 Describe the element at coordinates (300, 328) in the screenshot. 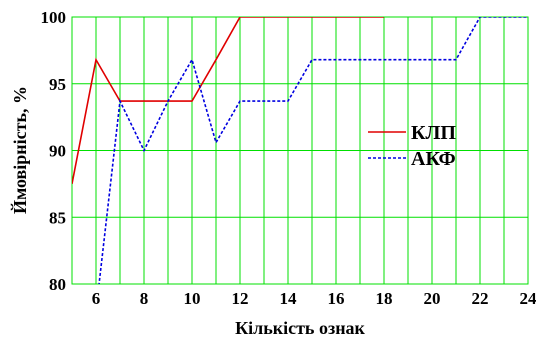

I see `x-axis-label: Кількість ознак` at that location.